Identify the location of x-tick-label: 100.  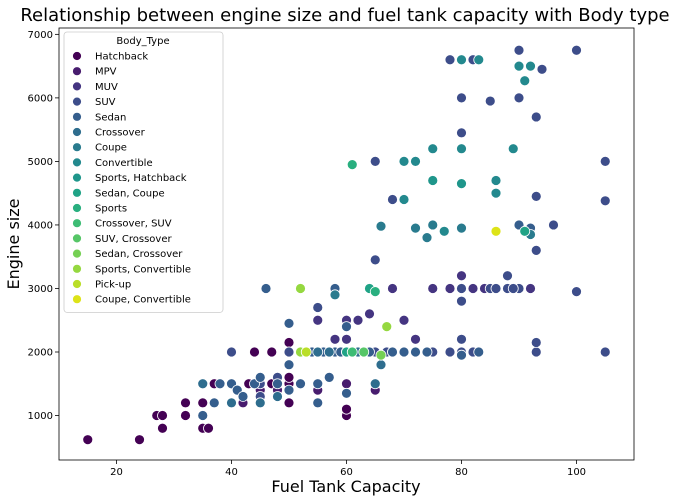
(576, 472).